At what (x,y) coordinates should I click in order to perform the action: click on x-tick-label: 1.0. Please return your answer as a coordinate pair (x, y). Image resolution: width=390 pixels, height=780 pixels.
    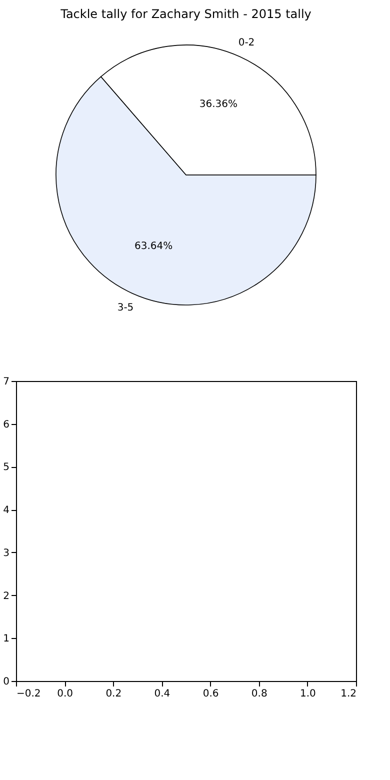
    Looking at the image, I should click on (308, 694).